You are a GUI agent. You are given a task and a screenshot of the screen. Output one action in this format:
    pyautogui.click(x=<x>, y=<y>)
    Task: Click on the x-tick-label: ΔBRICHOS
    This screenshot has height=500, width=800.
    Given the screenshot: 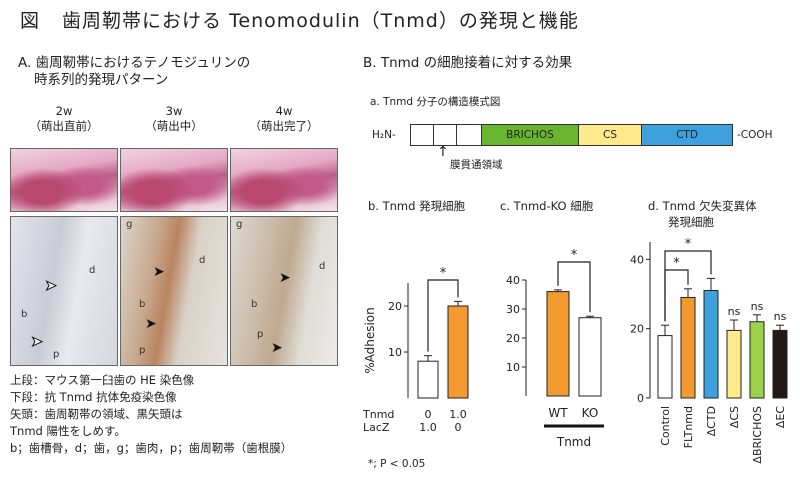 What is the action you would take?
    pyautogui.click(x=757, y=435)
    